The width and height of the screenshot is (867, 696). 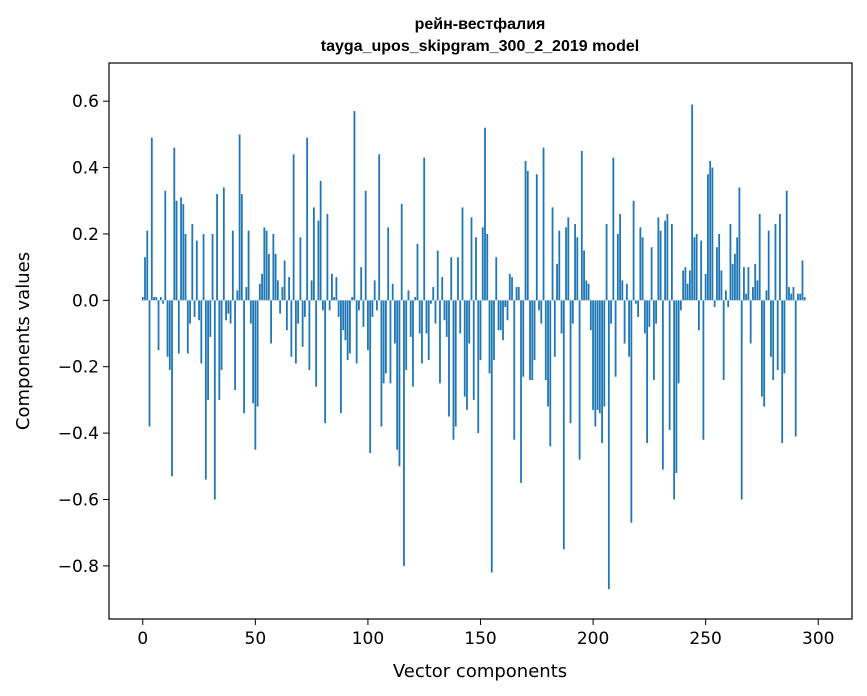 What do you see at coordinates (85, 301) in the screenshot?
I see `y-tick-label: 0.0` at bounding box center [85, 301].